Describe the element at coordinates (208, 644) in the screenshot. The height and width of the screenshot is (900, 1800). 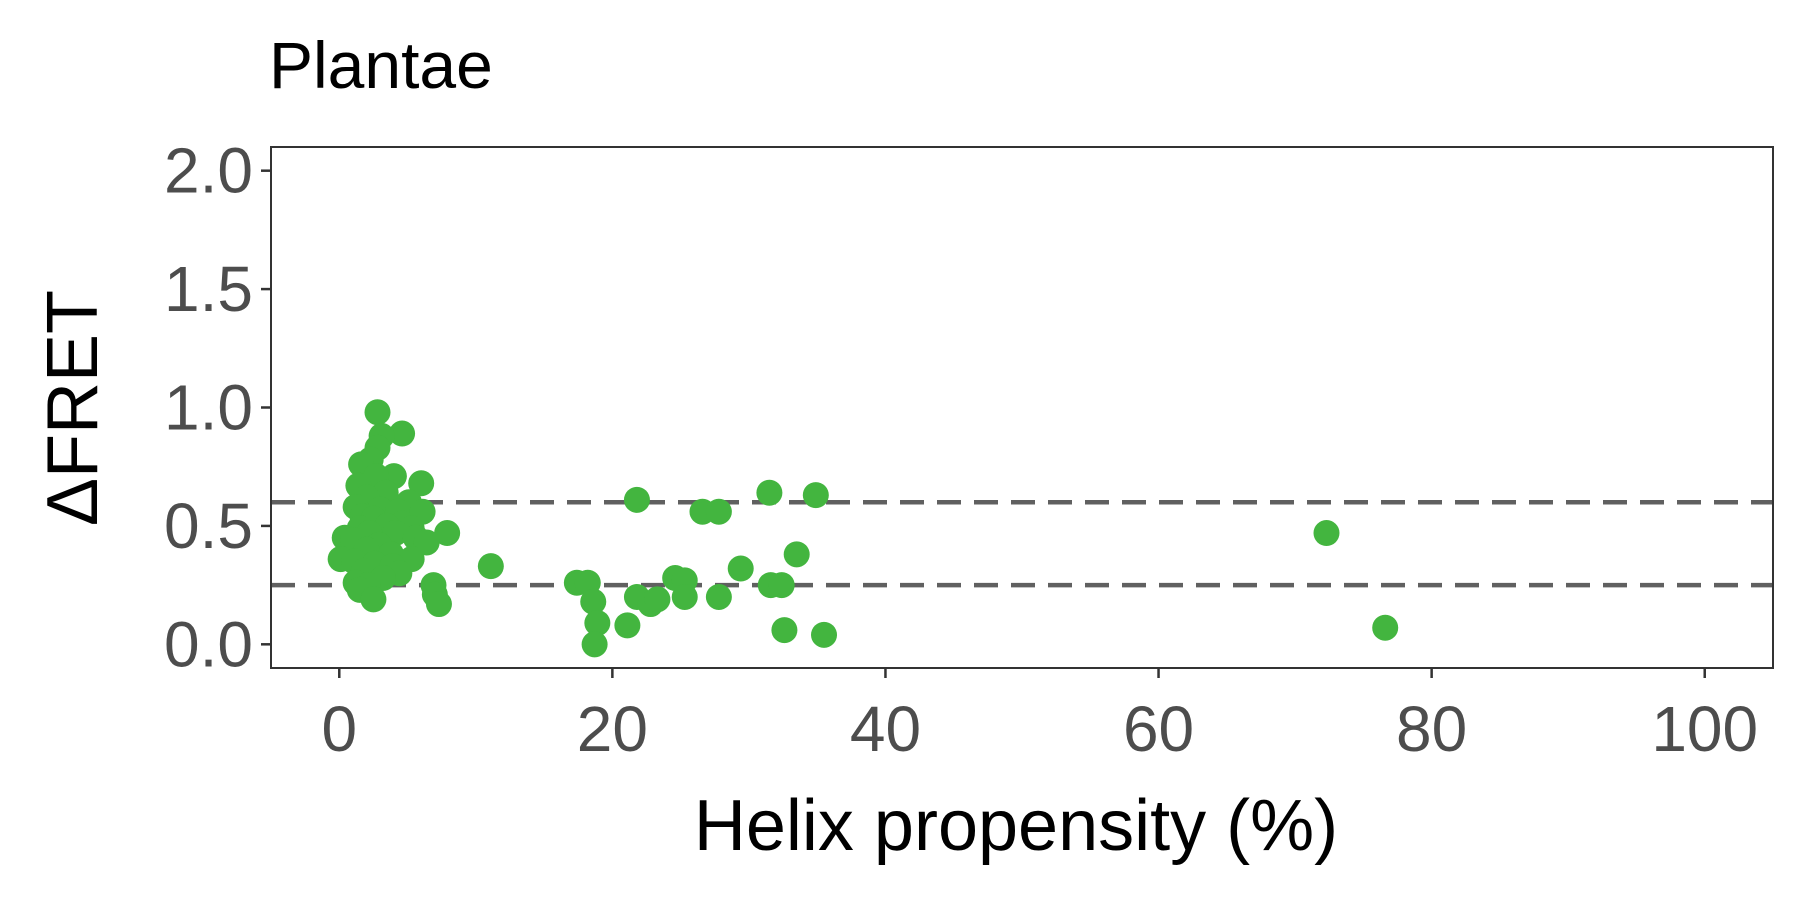
I see `y-tick-label: 0.0` at that location.